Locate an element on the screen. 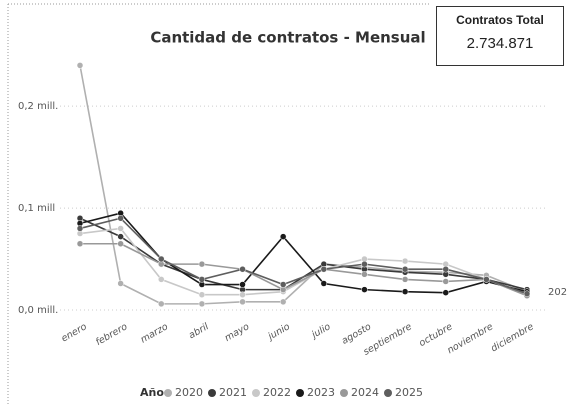 This screenshot has height=405, width=569. annotation: 202 is located at coordinates (557, 292).